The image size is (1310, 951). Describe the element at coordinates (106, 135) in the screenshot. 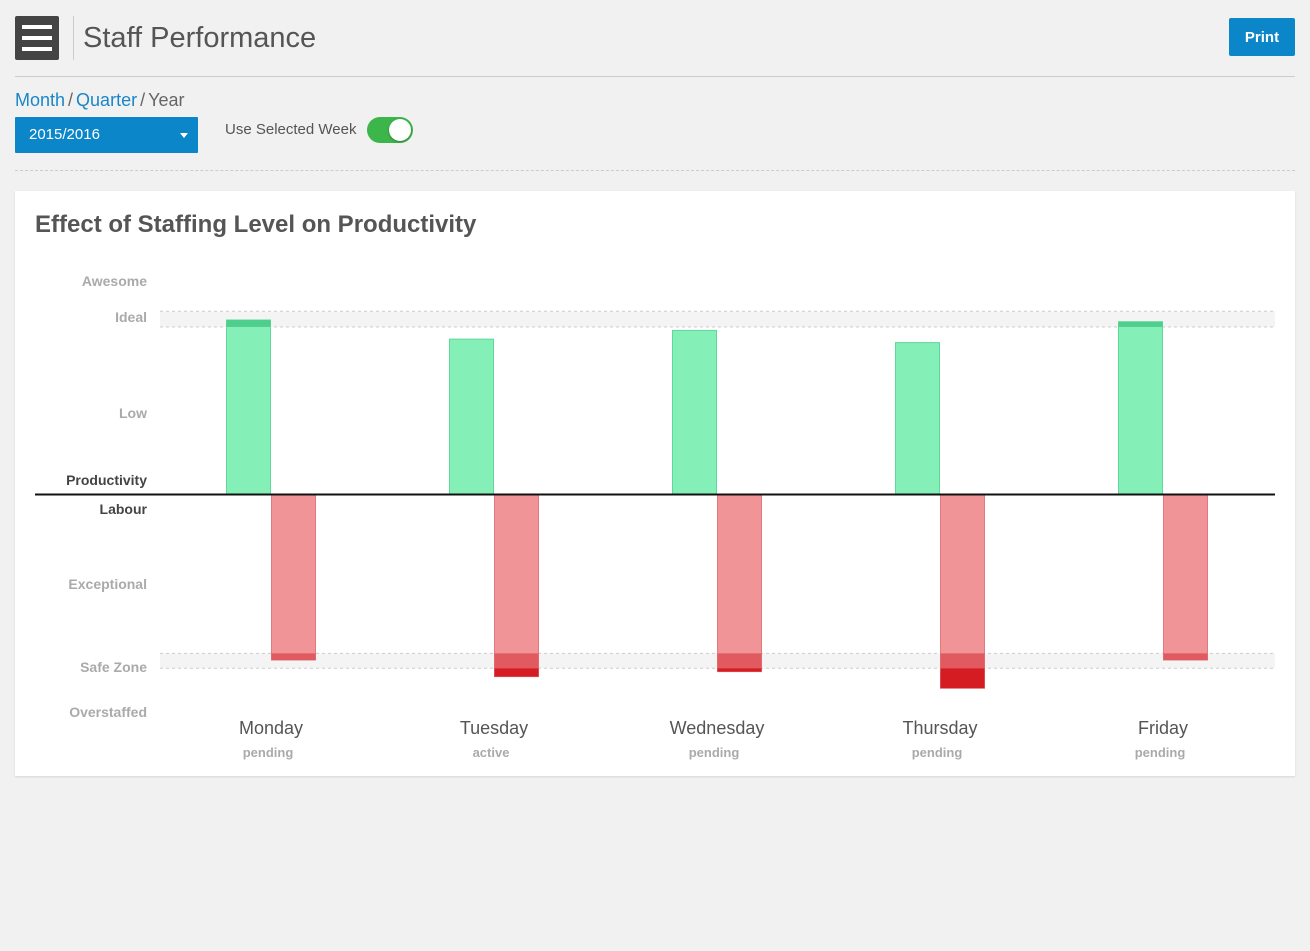

I see `year-select: 2015/2016` at that location.